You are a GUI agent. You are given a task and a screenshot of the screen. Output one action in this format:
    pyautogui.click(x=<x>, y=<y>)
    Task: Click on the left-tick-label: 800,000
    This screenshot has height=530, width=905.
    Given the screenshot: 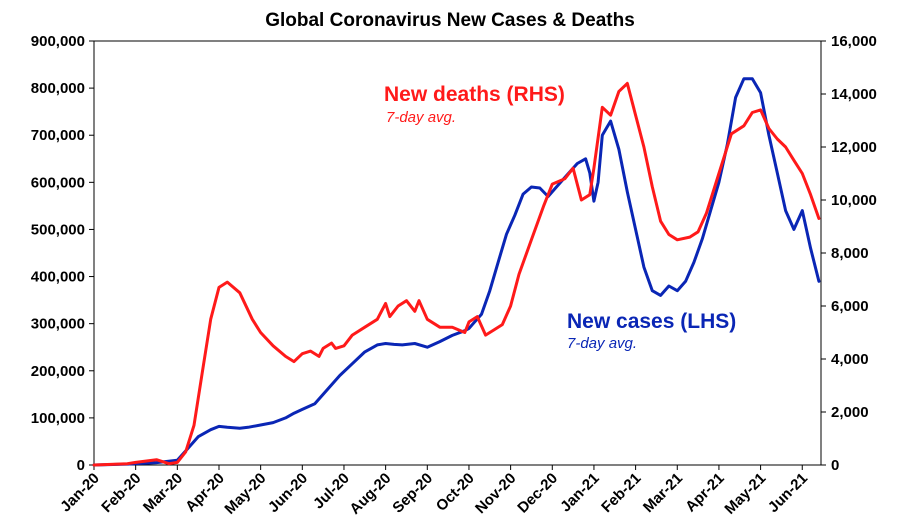 What is the action you would take?
    pyautogui.click(x=58, y=88)
    